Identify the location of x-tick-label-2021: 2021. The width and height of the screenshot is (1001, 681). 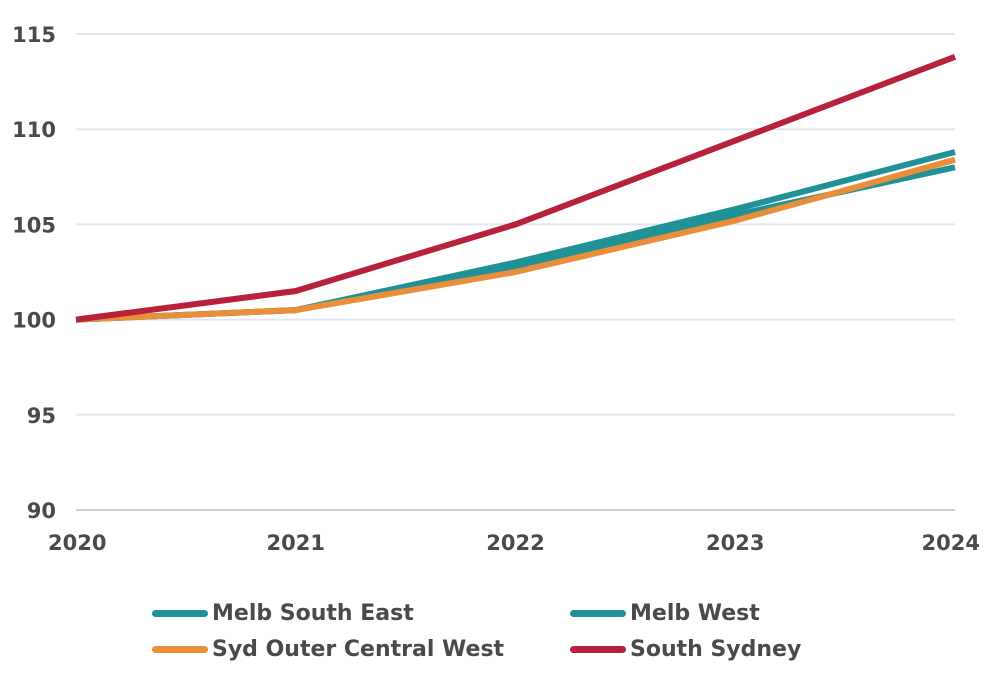
(296, 543).